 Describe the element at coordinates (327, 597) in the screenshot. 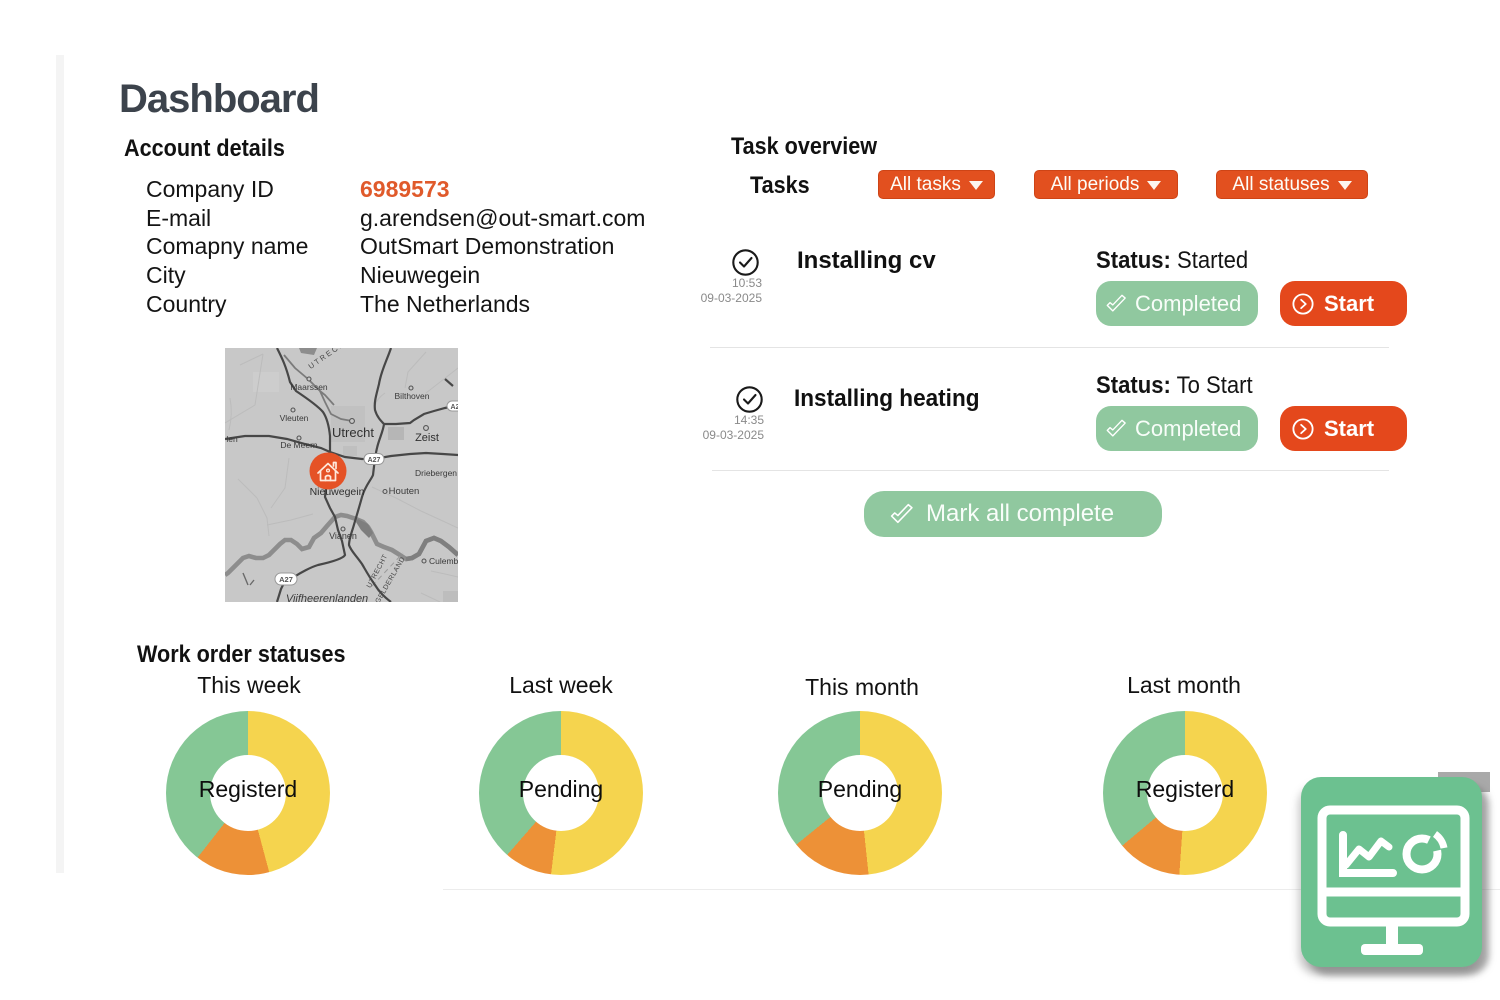

I see `svg-text: Vijfheerenlanden` at that location.